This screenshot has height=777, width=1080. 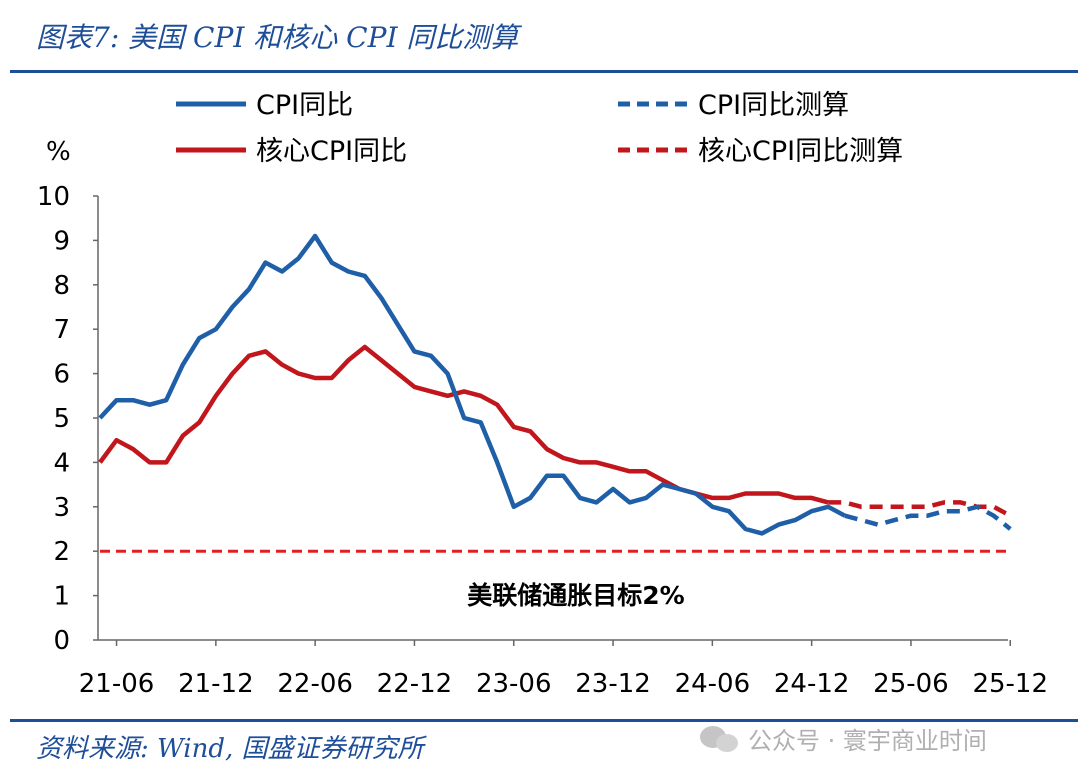 I want to click on y-axis-label: %, so click(x=58, y=152).